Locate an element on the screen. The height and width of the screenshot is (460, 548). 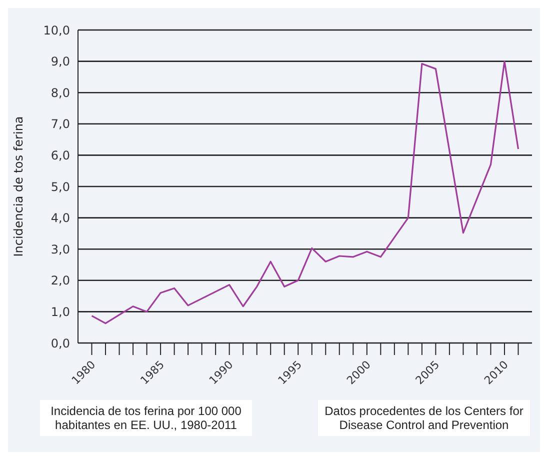
text: Datos procedentes de los Centers for Disease Control and Prevention is located at coordinates (424, 418).